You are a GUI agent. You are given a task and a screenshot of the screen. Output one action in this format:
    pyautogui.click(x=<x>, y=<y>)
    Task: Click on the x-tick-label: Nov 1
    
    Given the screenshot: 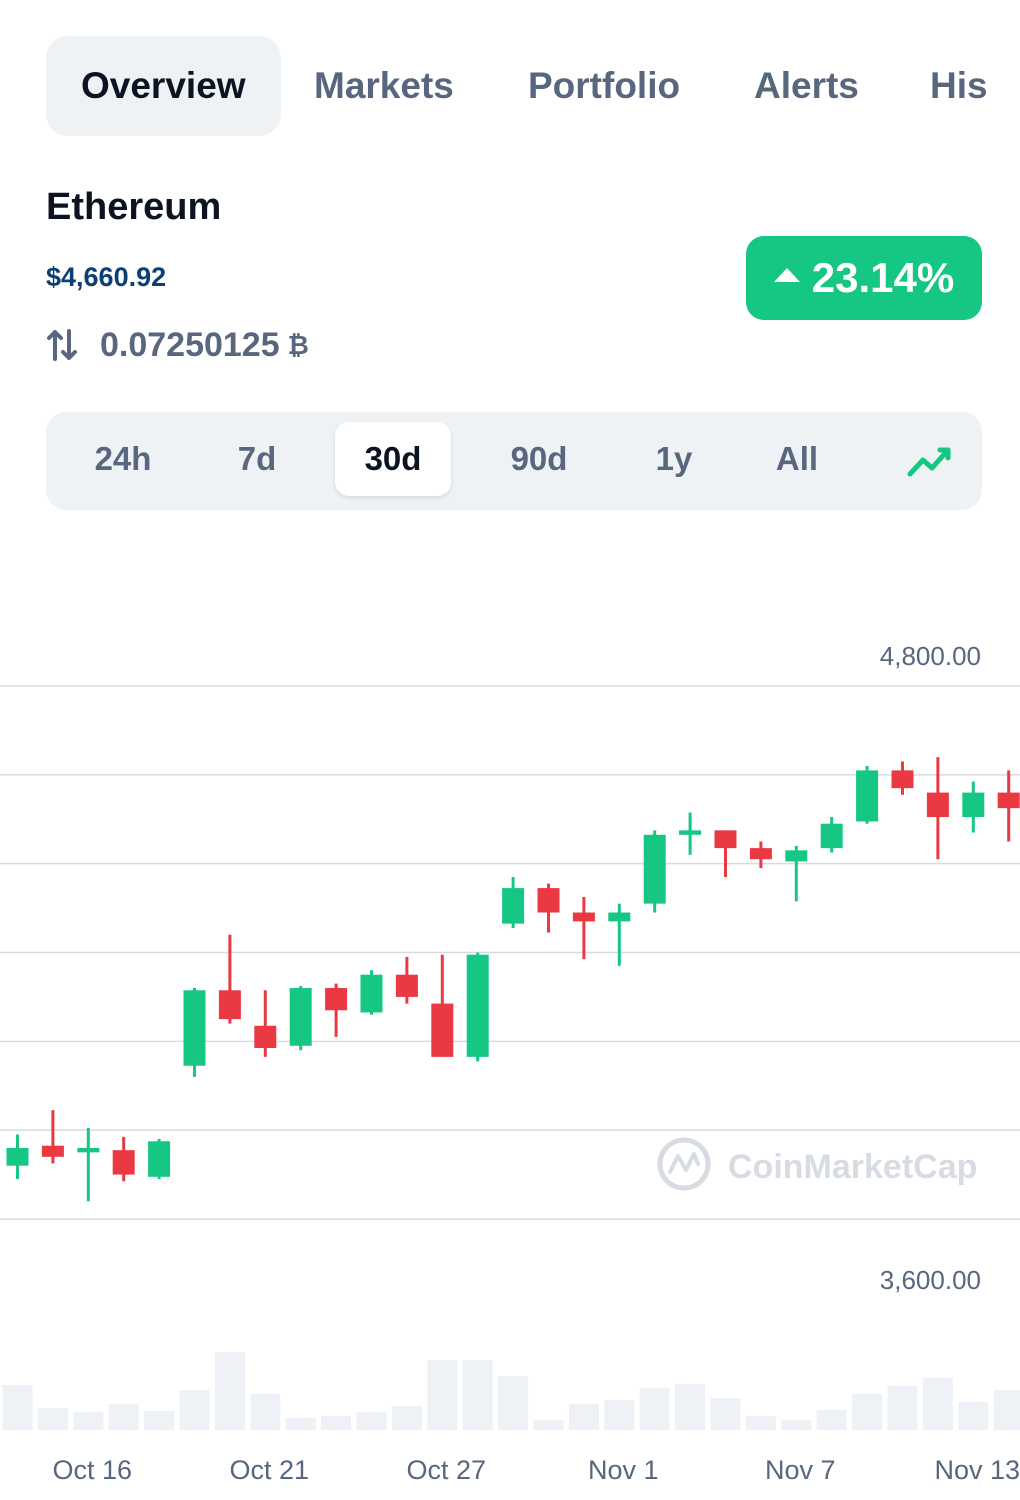 What is the action you would take?
    pyautogui.click(x=623, y=1470)
    